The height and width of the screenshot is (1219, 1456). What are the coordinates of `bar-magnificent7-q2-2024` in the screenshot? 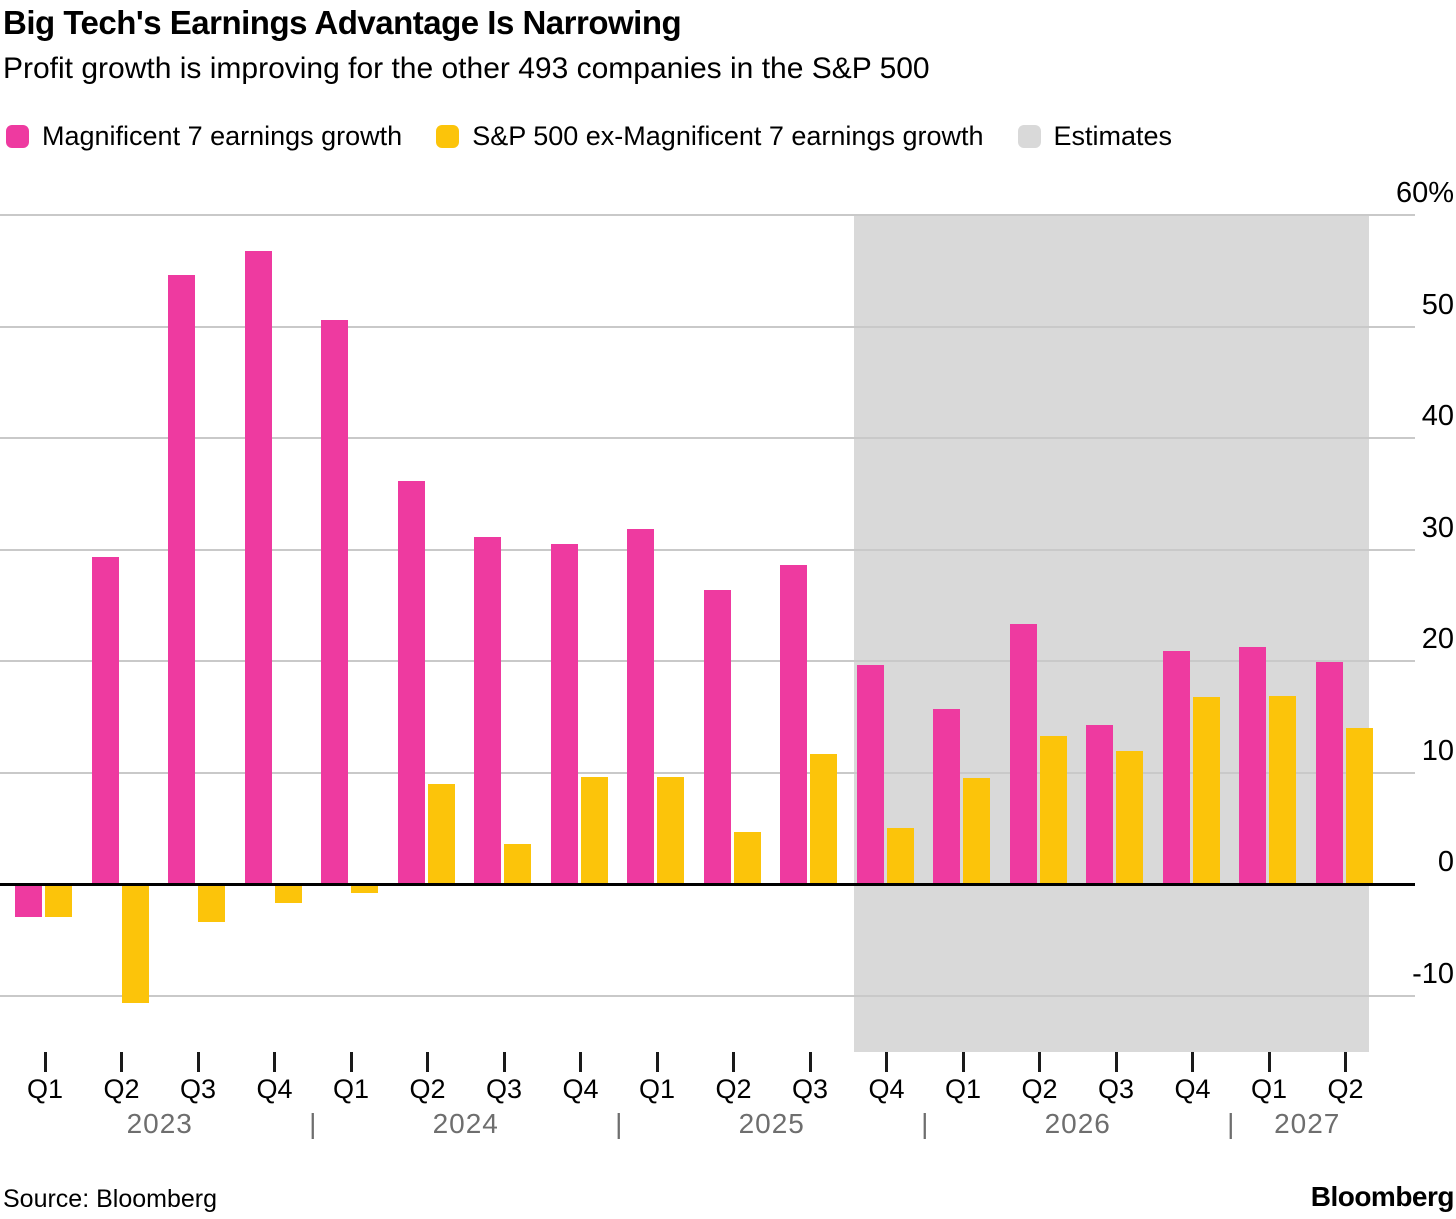 It's located at (411, 682).